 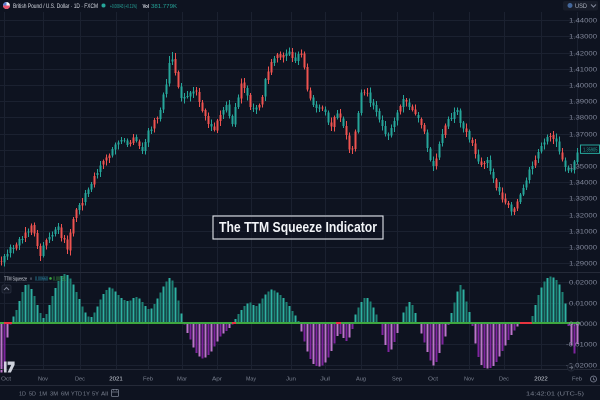 What do you see at coordinates (555, 395) in the screenshot?
I see `svg-text: 14:42:01 (UTC-5)` at bounding box center [555, 395].